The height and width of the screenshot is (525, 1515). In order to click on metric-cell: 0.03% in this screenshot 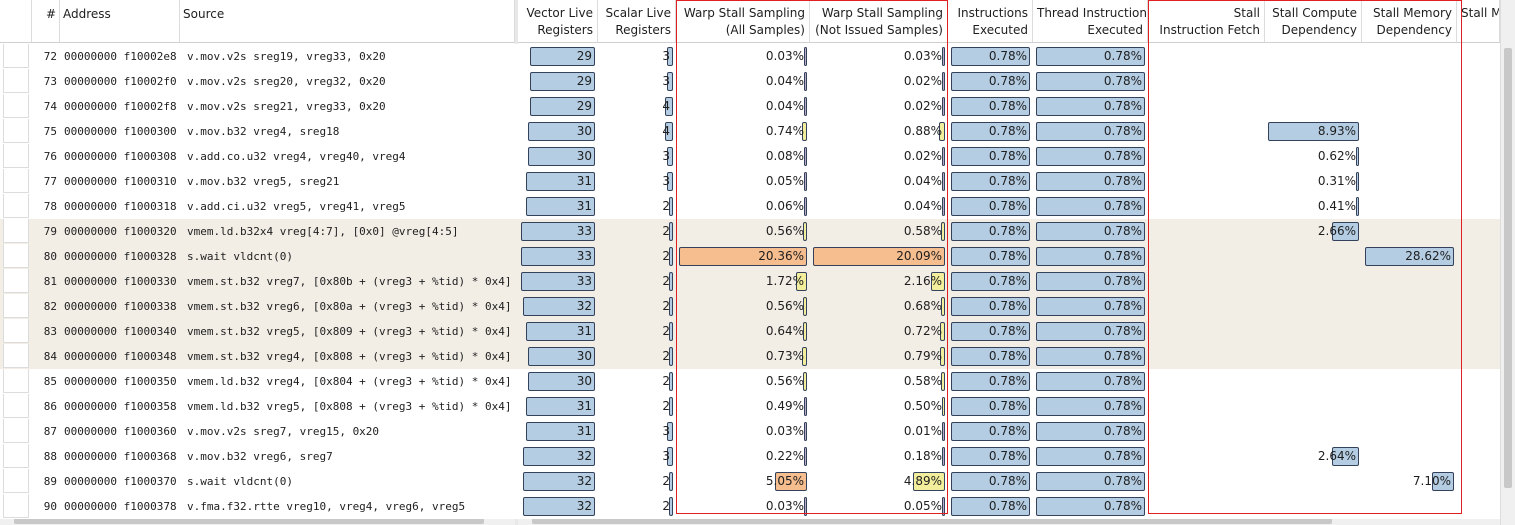, I will do `click(879, 56)`.